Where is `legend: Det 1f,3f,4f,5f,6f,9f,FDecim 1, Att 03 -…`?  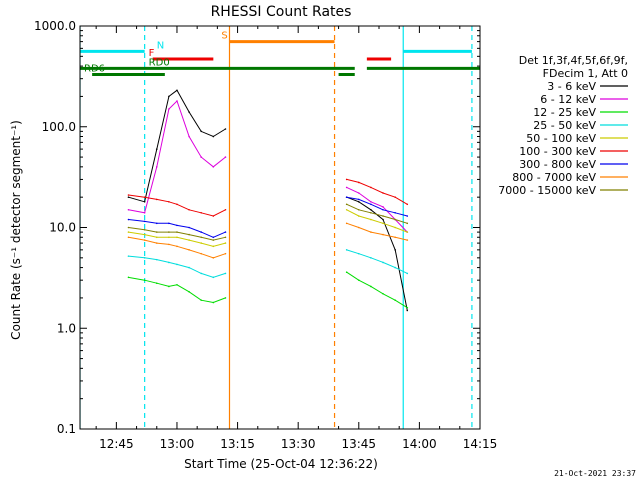 legend: Det 1f,3f,4f,5f,6f,9f,FDecim 1, Att 03 -… is located at coordinates (563, 125).